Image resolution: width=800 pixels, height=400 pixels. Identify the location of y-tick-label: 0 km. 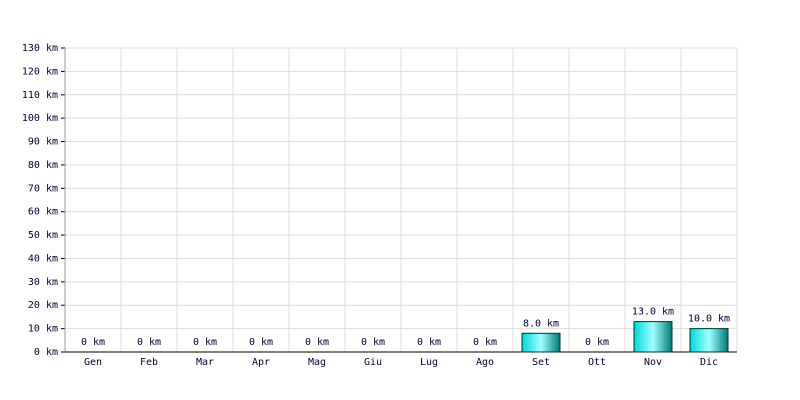
(46, 352).